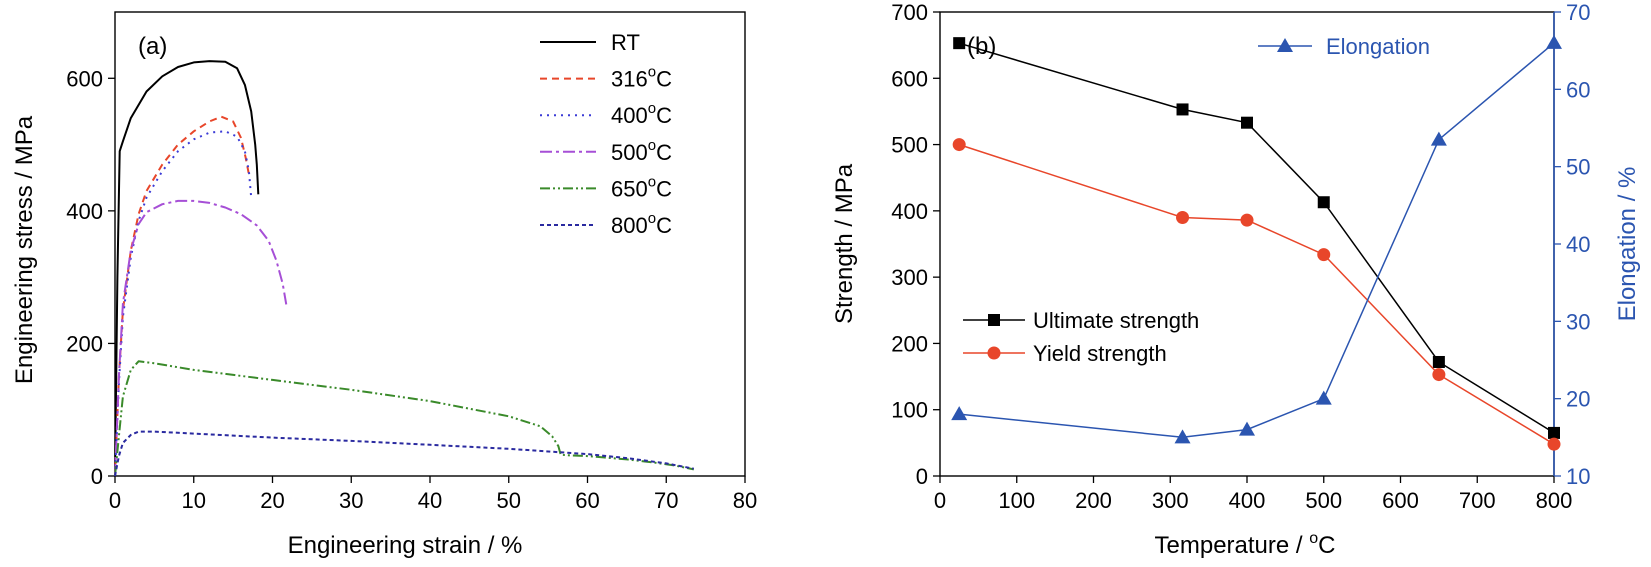  Describe the element at coordinates (1578, 399) in the screenshot. I see `y2-tick-label-b: 20` at that location.